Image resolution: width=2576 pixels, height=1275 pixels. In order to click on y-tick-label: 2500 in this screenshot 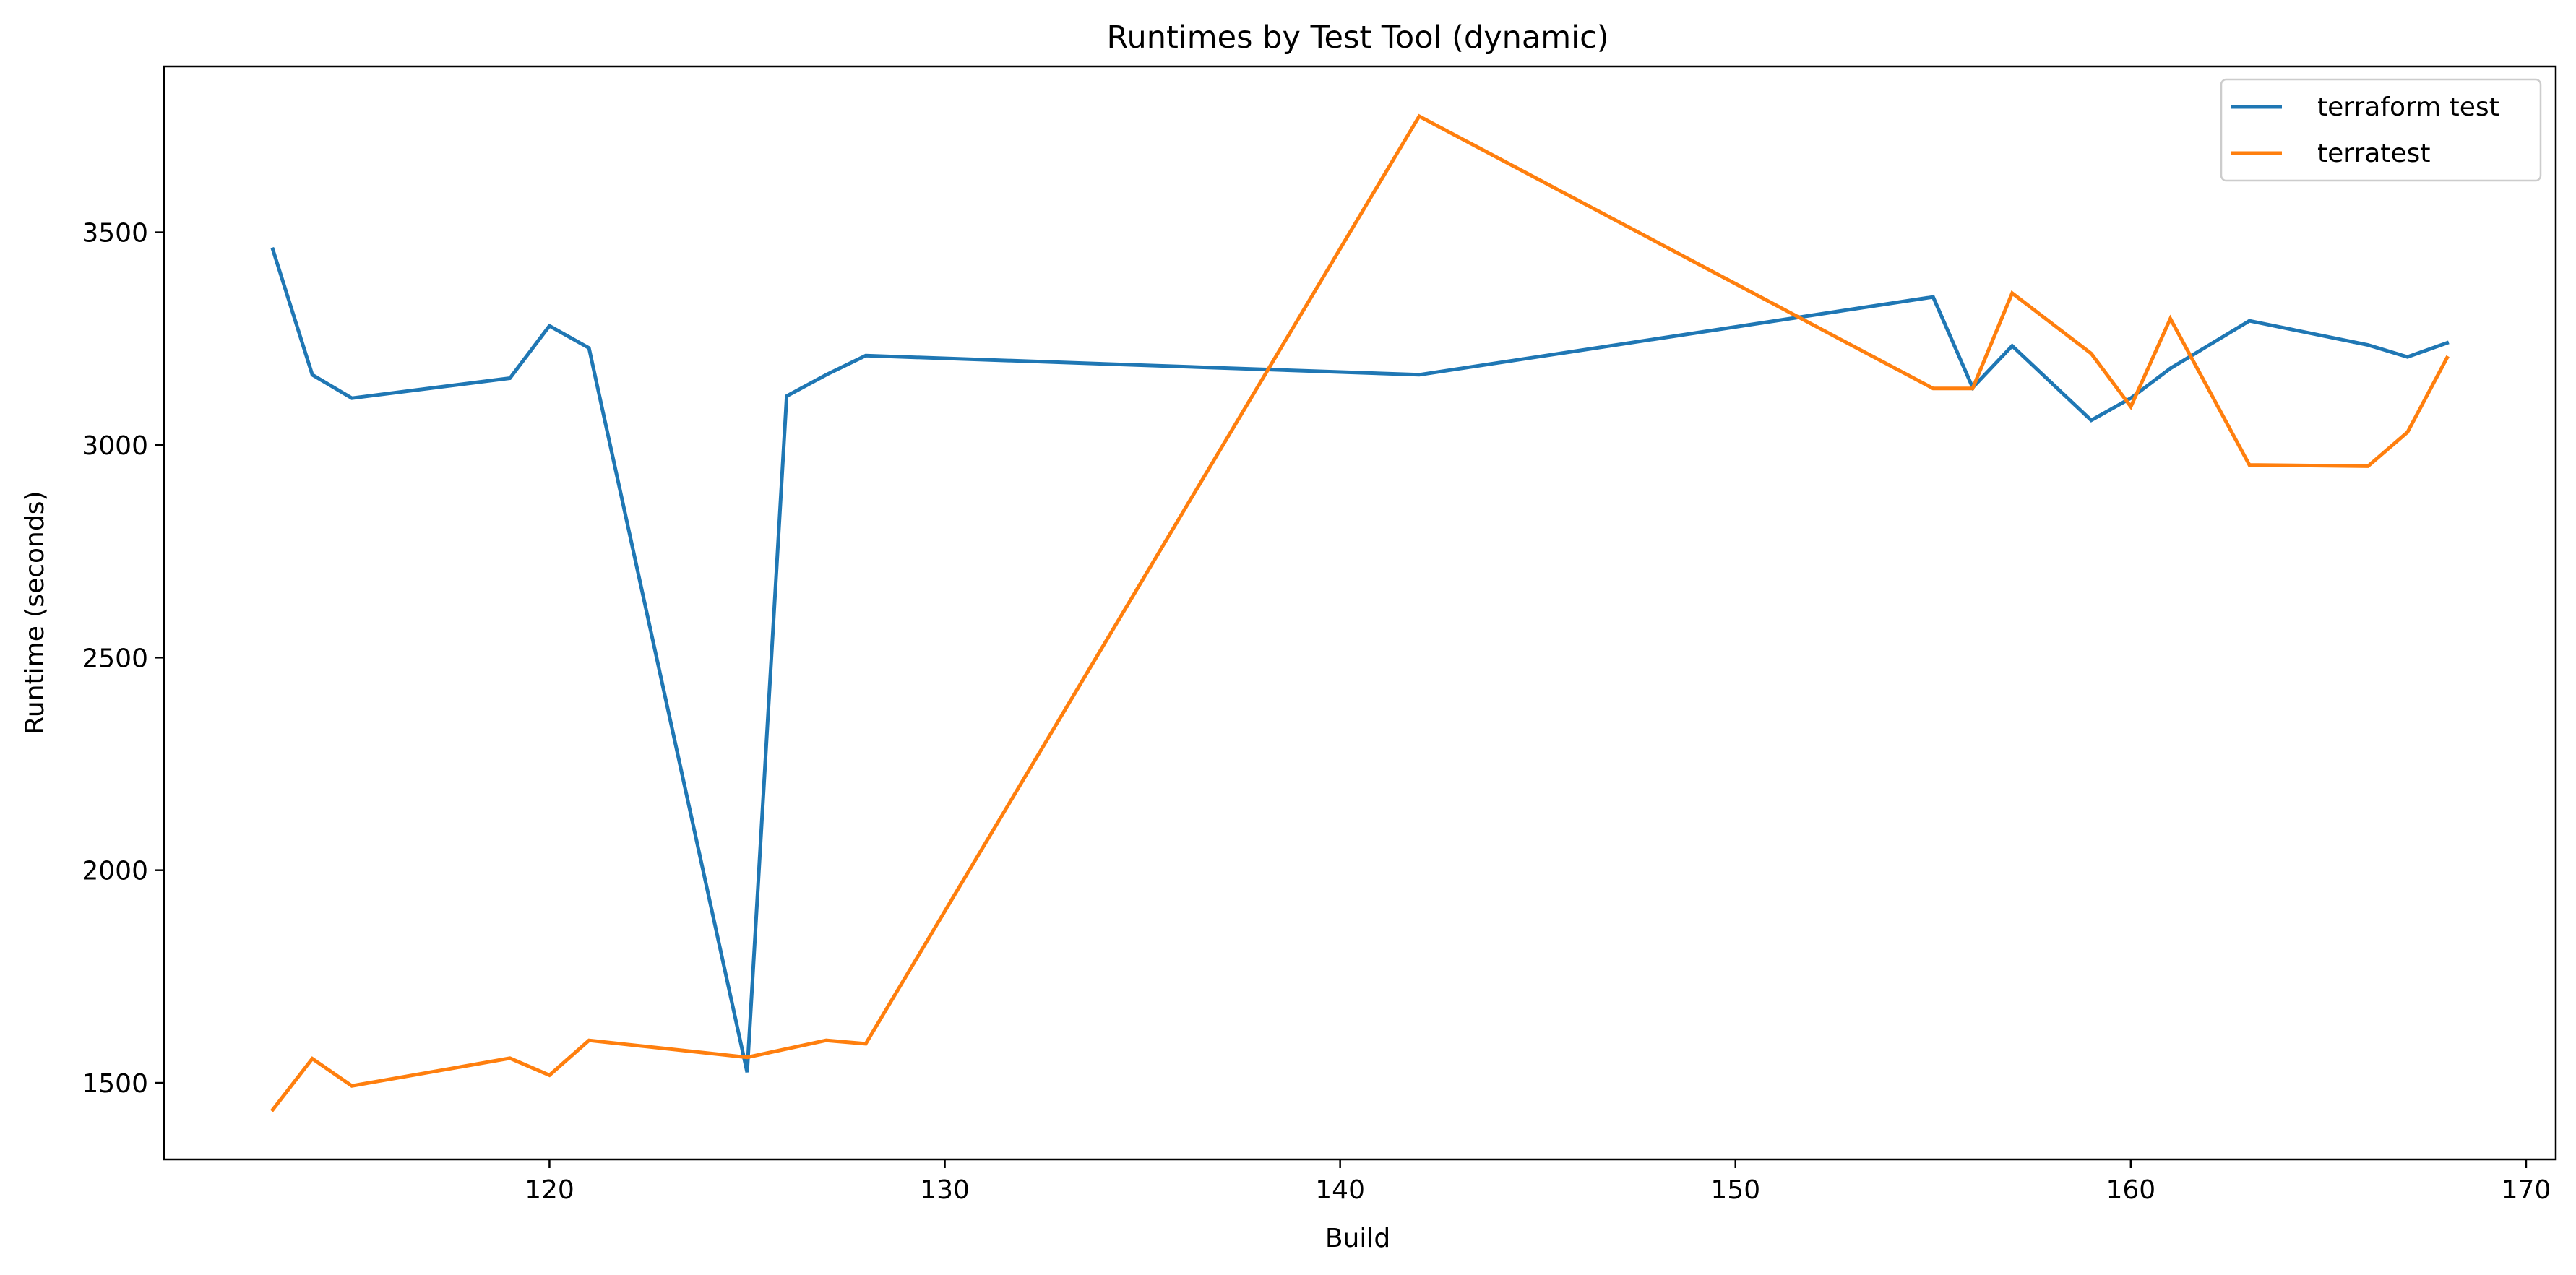, I will do `click(115, 658)`.